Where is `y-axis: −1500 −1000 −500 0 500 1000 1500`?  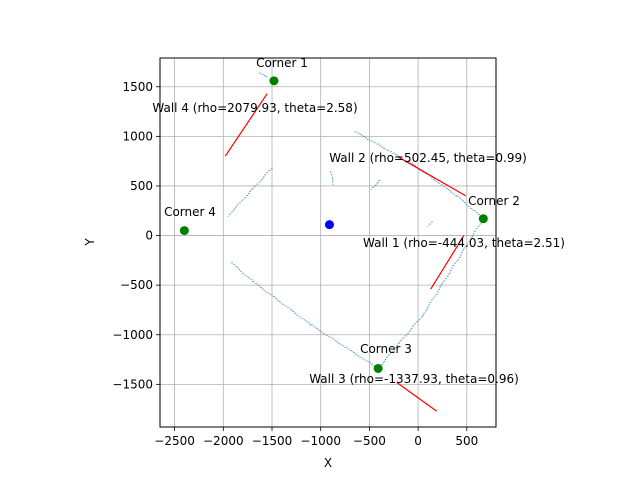 y-axis: −1500 −1000 −500 0 500 1000 1500 is located at coordinates (136, 235).